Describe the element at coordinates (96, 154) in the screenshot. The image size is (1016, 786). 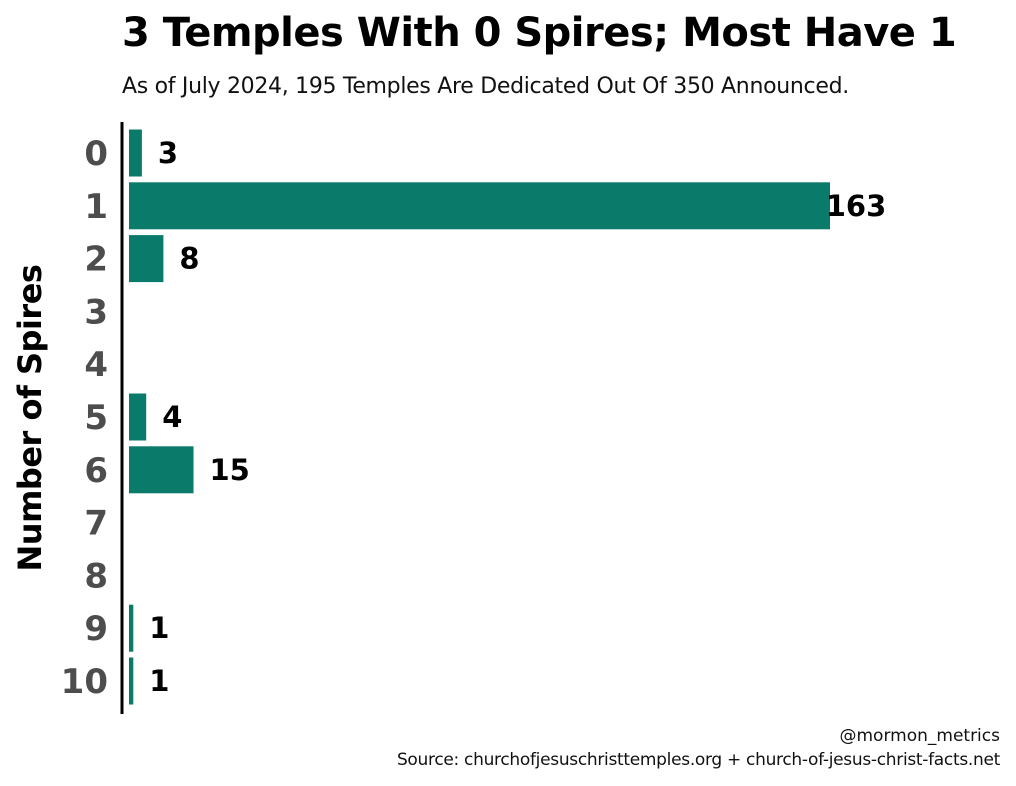
I see `y-tick-label-0: 0` at that location.